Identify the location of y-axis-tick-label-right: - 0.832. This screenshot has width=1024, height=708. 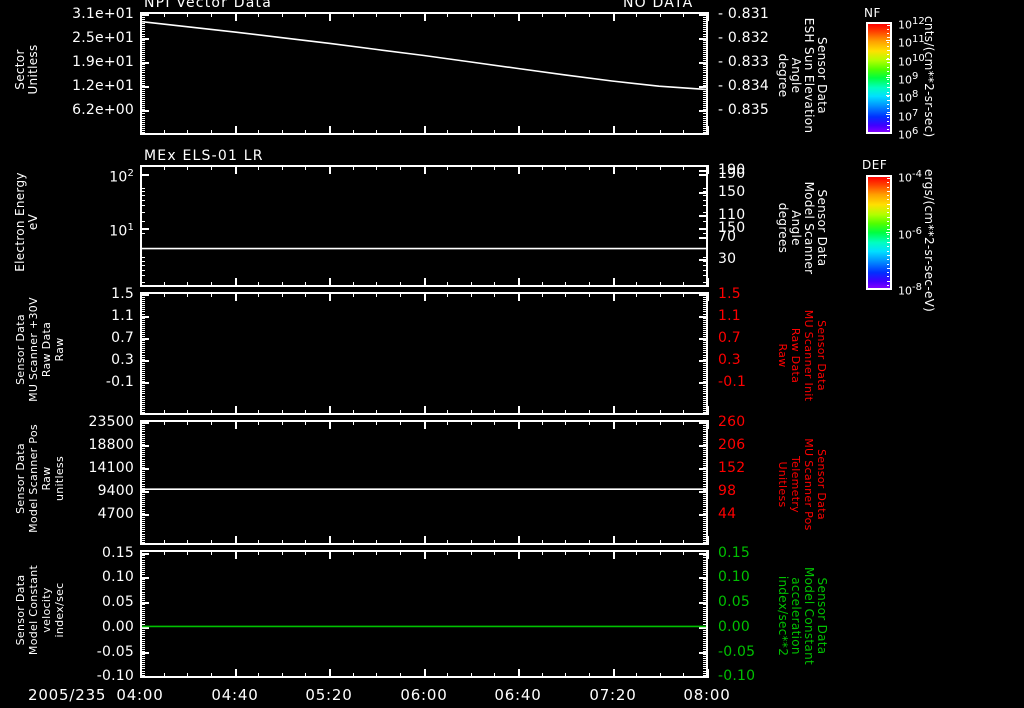
(743, 38).